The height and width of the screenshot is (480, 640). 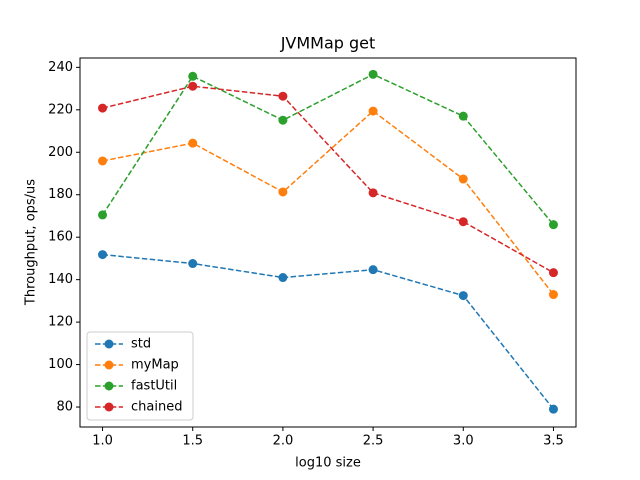 What do you see at coordinates (463, 441) in the screenshot?
I see `x-tick-label: 3.0` at bounding box center [463, 441].